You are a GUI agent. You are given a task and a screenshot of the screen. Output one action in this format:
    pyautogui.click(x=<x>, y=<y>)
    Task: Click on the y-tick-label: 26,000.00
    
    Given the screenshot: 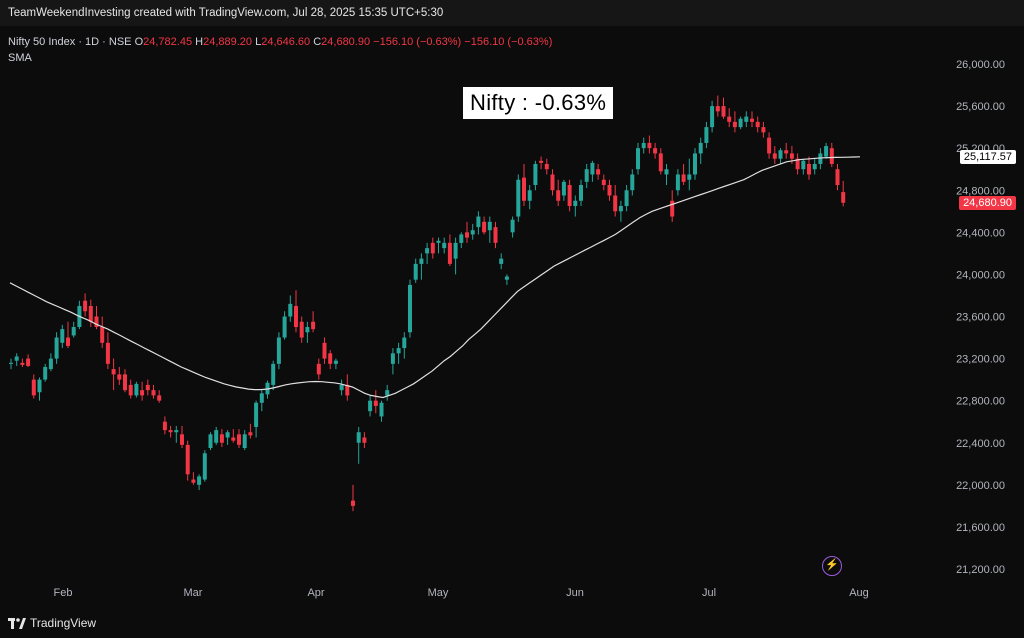 What is the action you would take?
    pyautogui.click(x=980, y=65)
    